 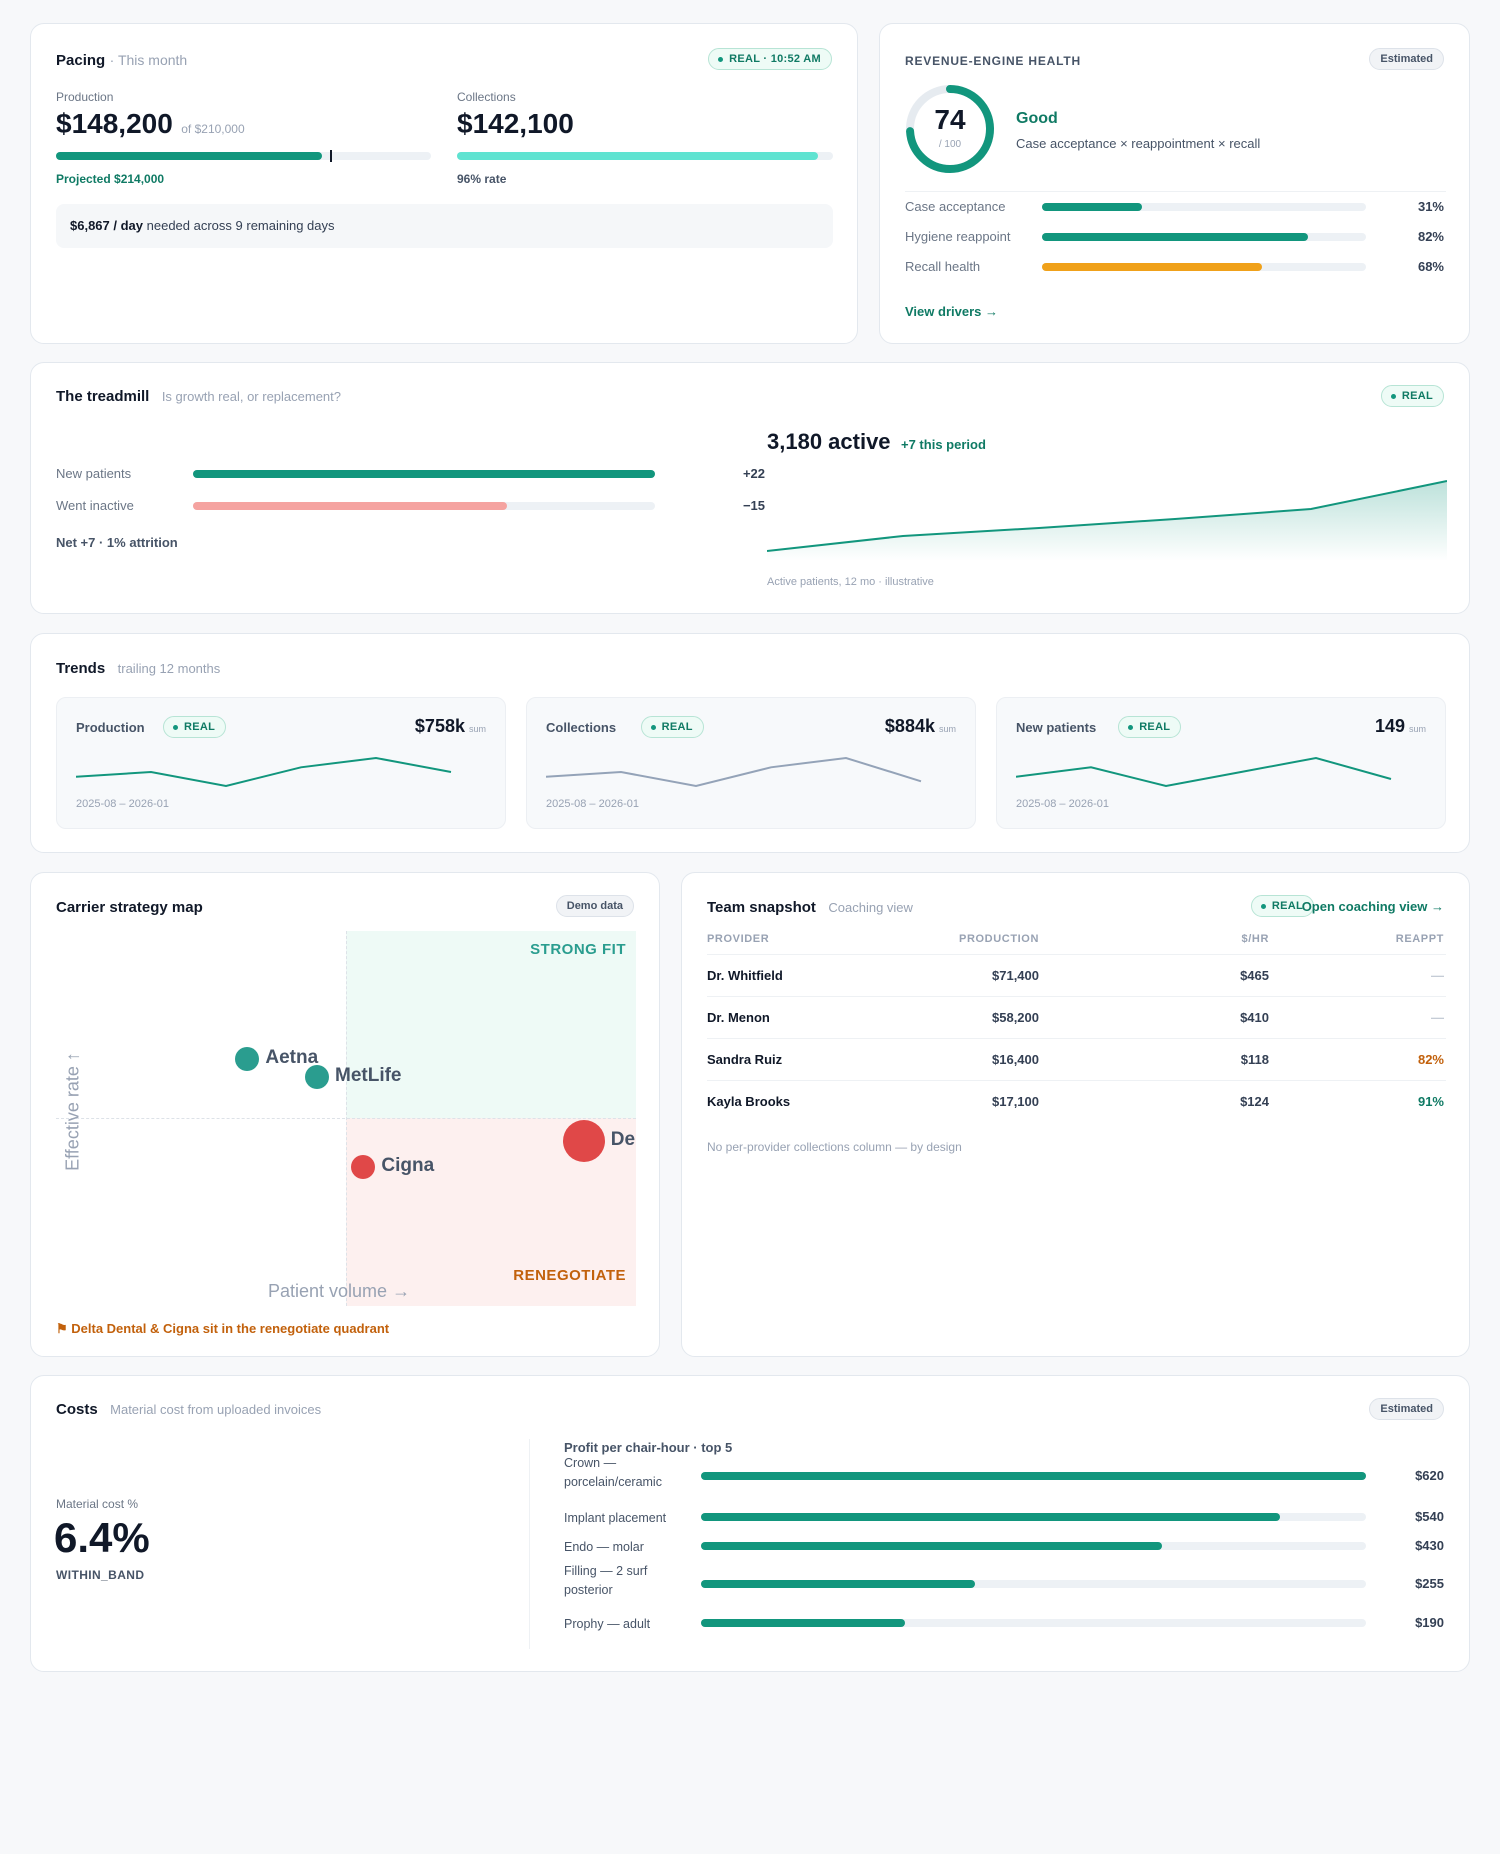 What do you see at coordinates (81, 60) in the screenshot?
I see `pacing-title: Pacing` at bounding box center [81, 60].